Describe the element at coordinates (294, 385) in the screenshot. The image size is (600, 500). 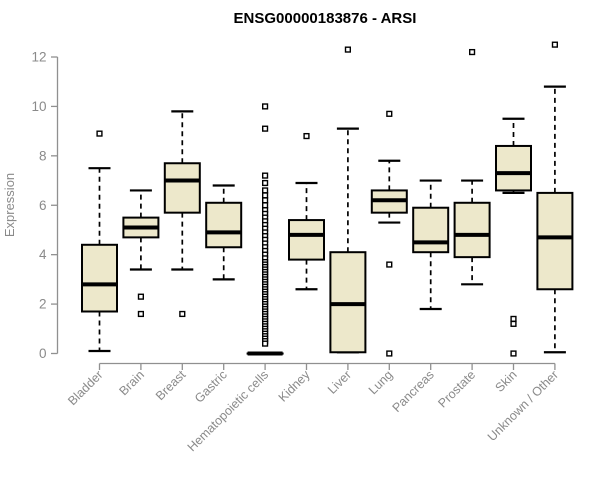
I see `x-tick-label: Kidney` at that location.